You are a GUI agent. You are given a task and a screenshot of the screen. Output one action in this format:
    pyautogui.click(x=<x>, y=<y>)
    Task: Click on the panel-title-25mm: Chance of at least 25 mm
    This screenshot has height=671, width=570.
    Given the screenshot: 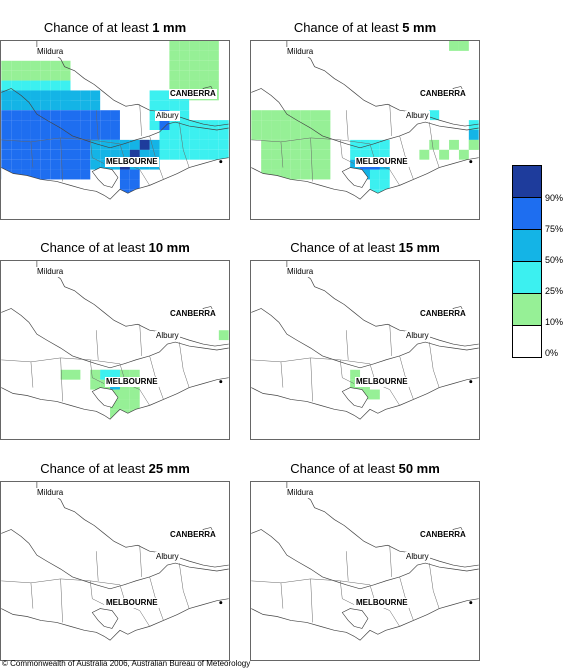 What is the action you would take?
    pyautogui.click(x=115, y=468)
    